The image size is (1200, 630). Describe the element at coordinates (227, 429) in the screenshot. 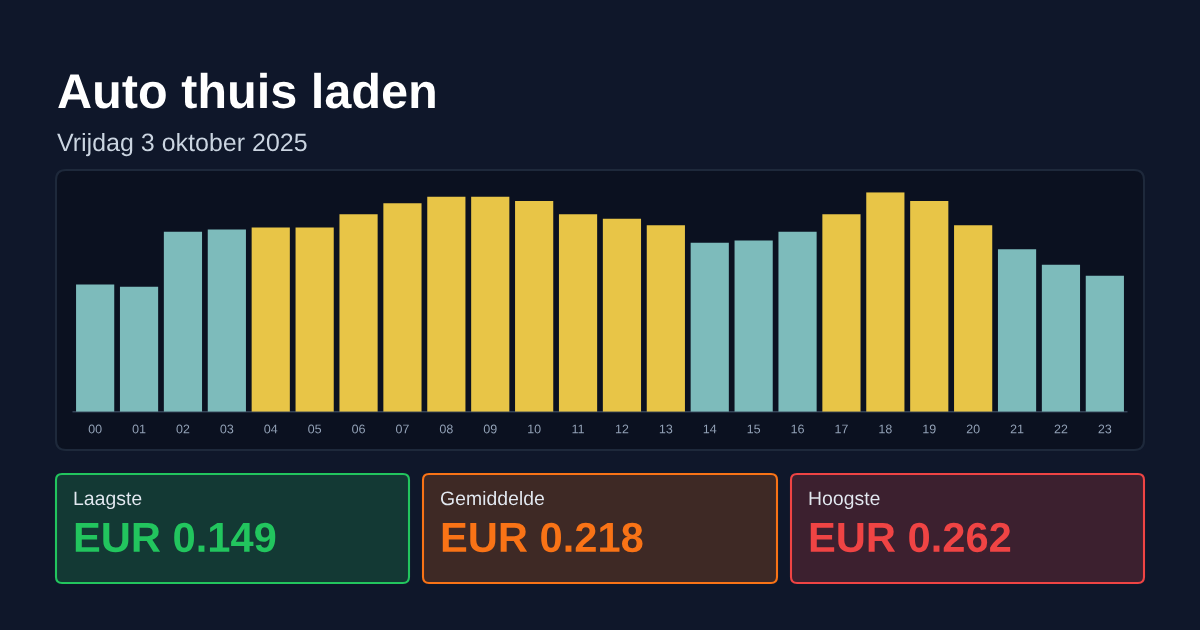

I see `x-tick-label: 03` at that location.